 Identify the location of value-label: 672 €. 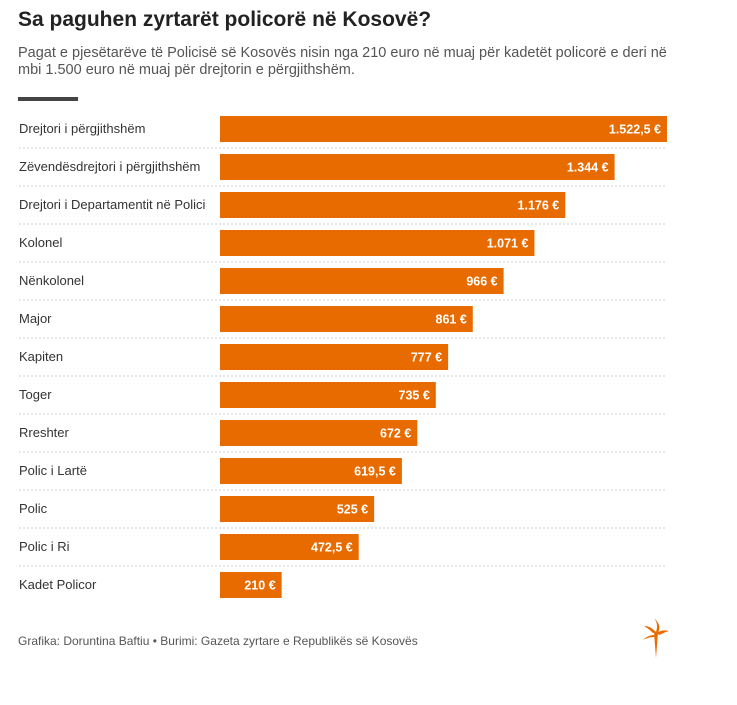
(395, 434).